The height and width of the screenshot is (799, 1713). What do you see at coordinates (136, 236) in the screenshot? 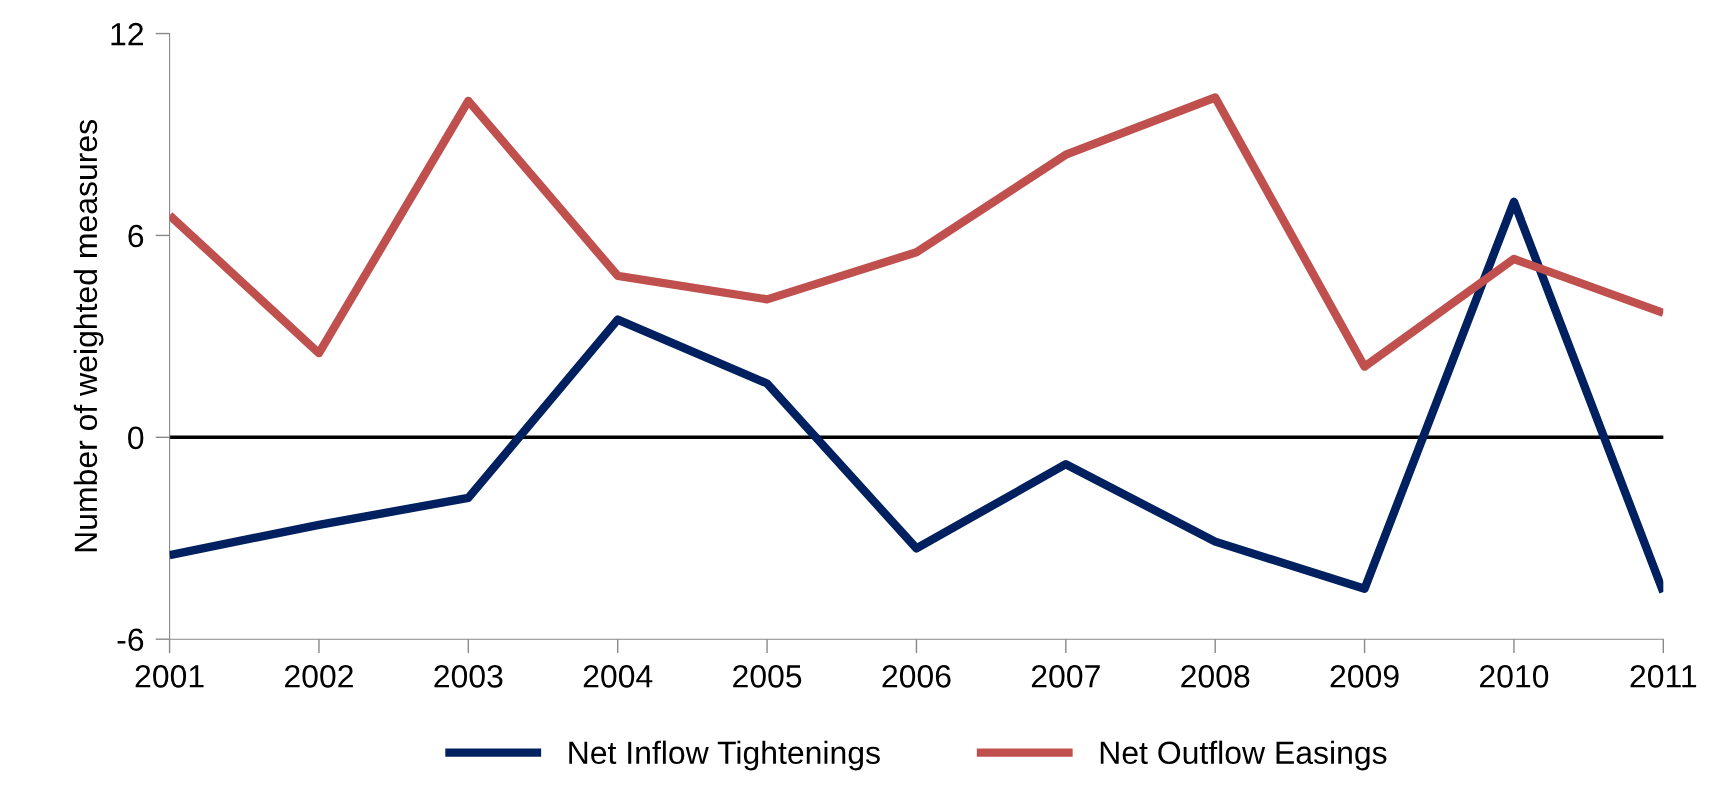
I see `y-tick-label: 6` at bounding box center [136, 236].